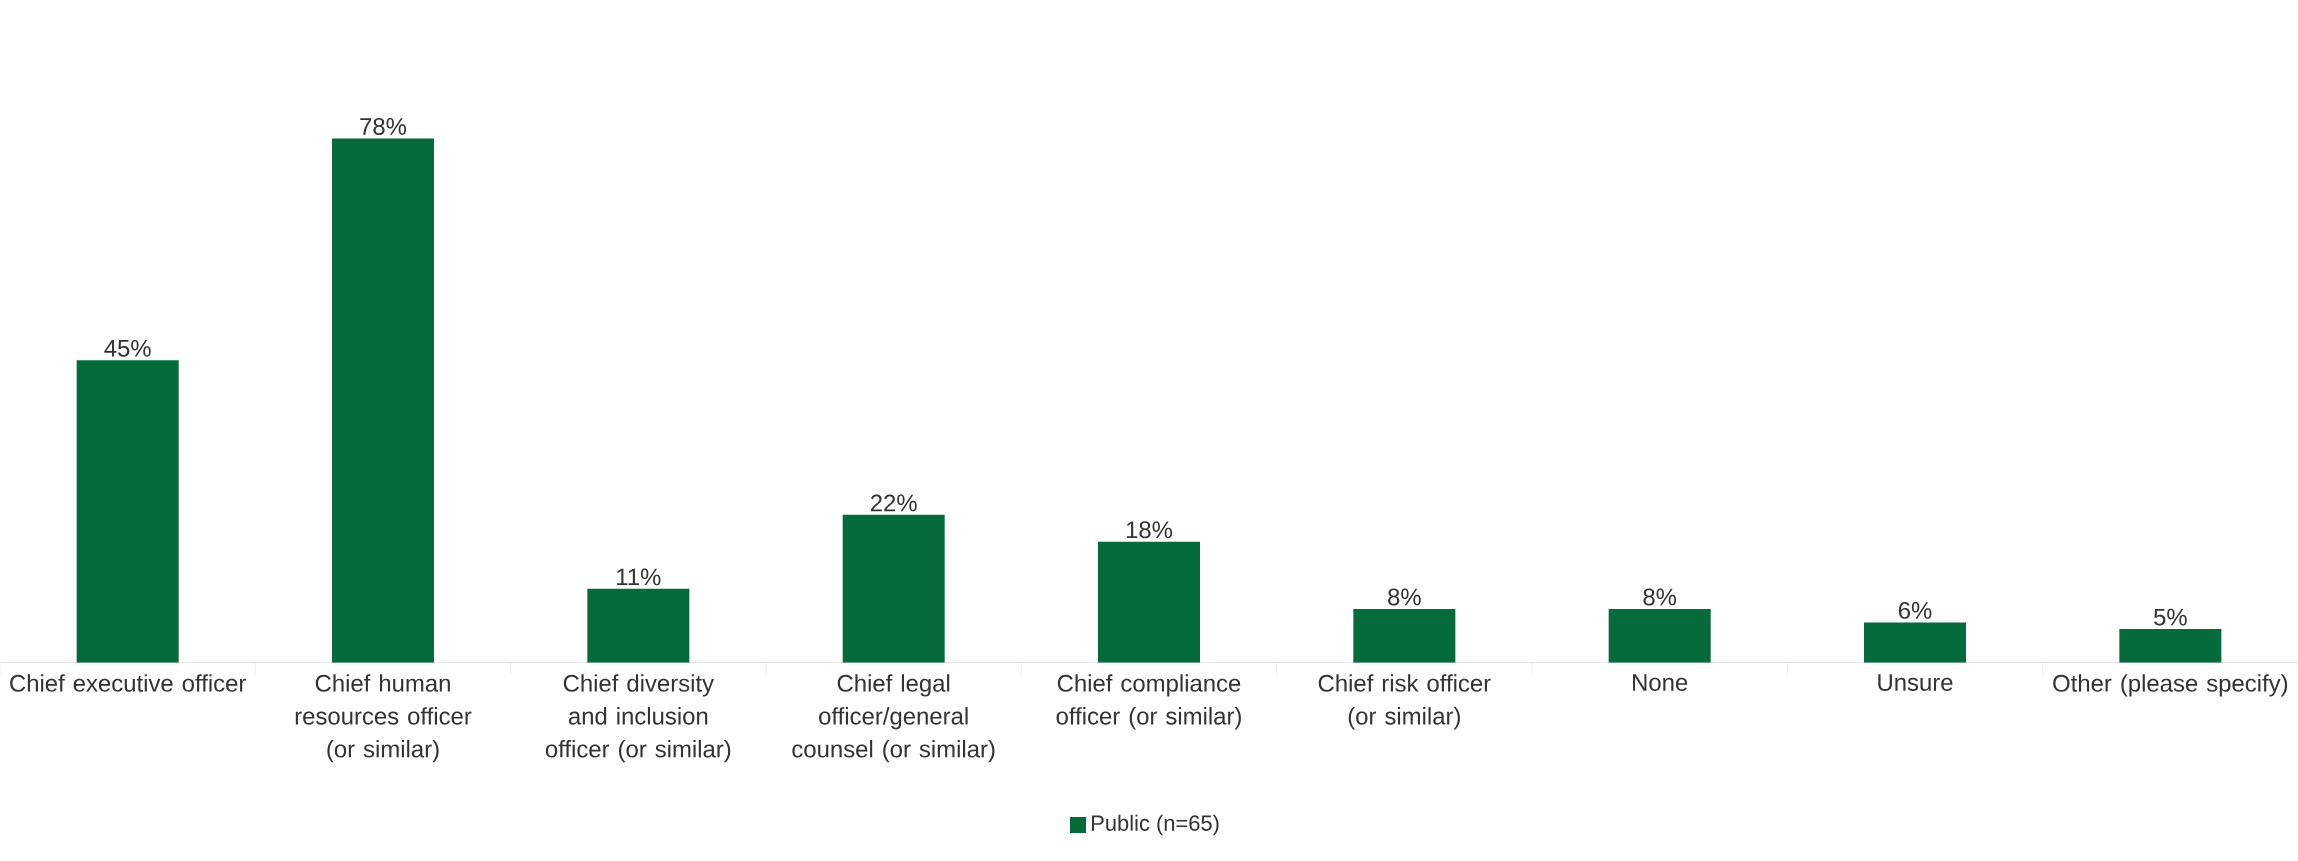  What do you see at coordinates (1404, 702) in the screenshot?
I see `x-tick-label: Chief risk officer (or similar)` at bounding box center [1404, 702].